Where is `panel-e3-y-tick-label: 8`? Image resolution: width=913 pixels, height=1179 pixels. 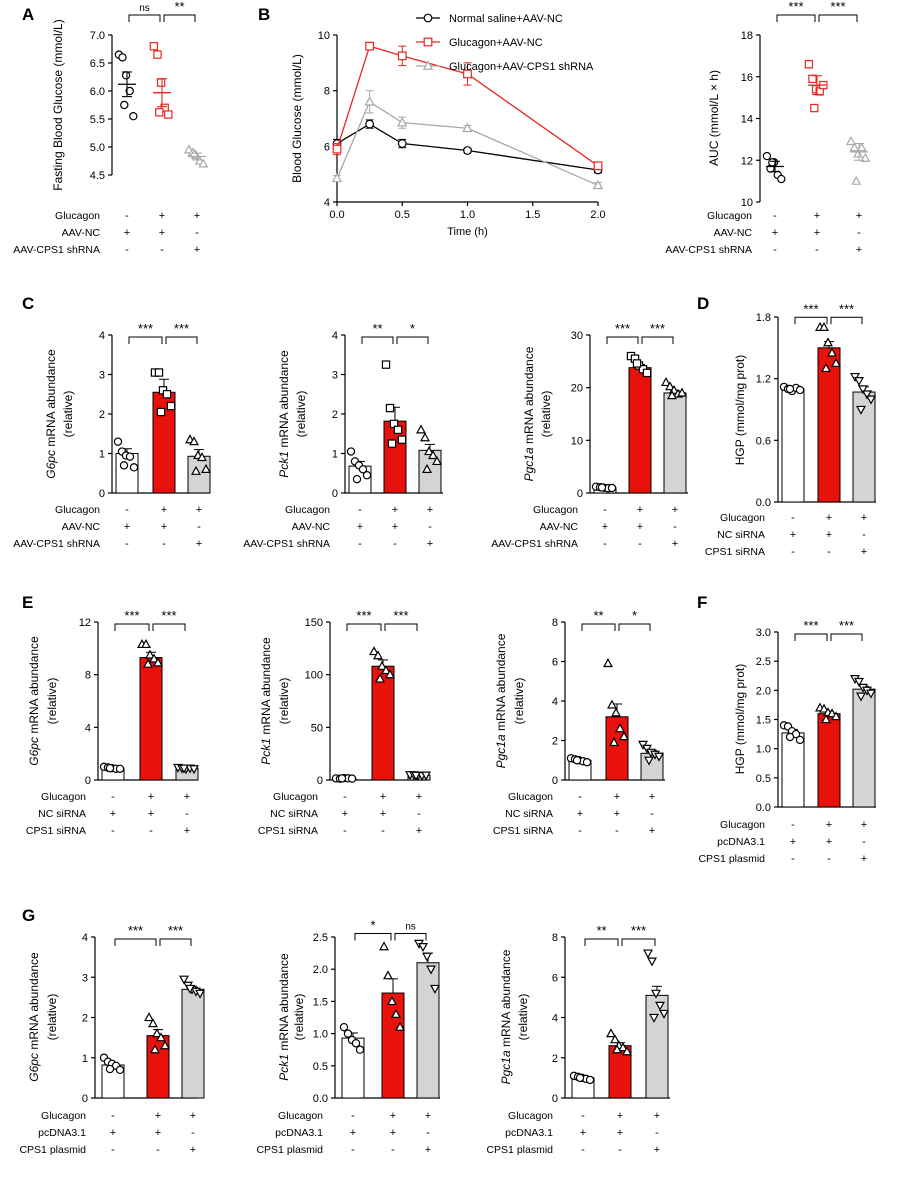
panel-e3-y-tick-label: 8 is located at coordinates (555, 623).